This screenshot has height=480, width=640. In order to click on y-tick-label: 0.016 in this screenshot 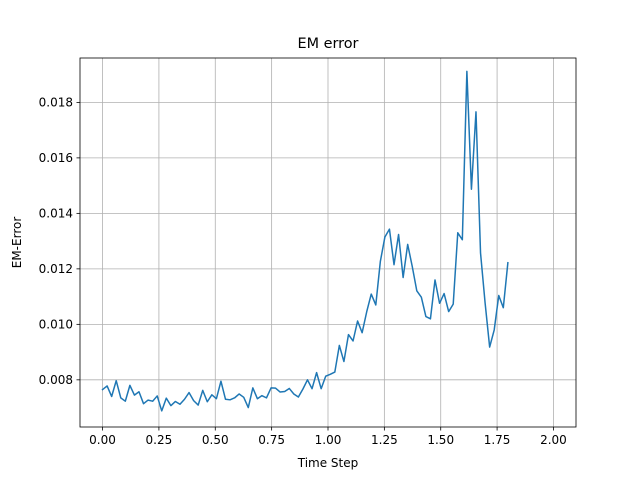, I will do `click(56, 158)`.